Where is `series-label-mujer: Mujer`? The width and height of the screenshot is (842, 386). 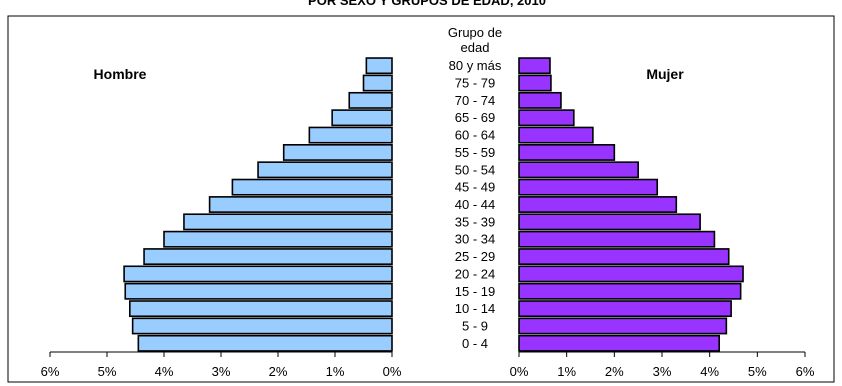
series-label-mujer: Mujer is located at coordinates (665, 74).